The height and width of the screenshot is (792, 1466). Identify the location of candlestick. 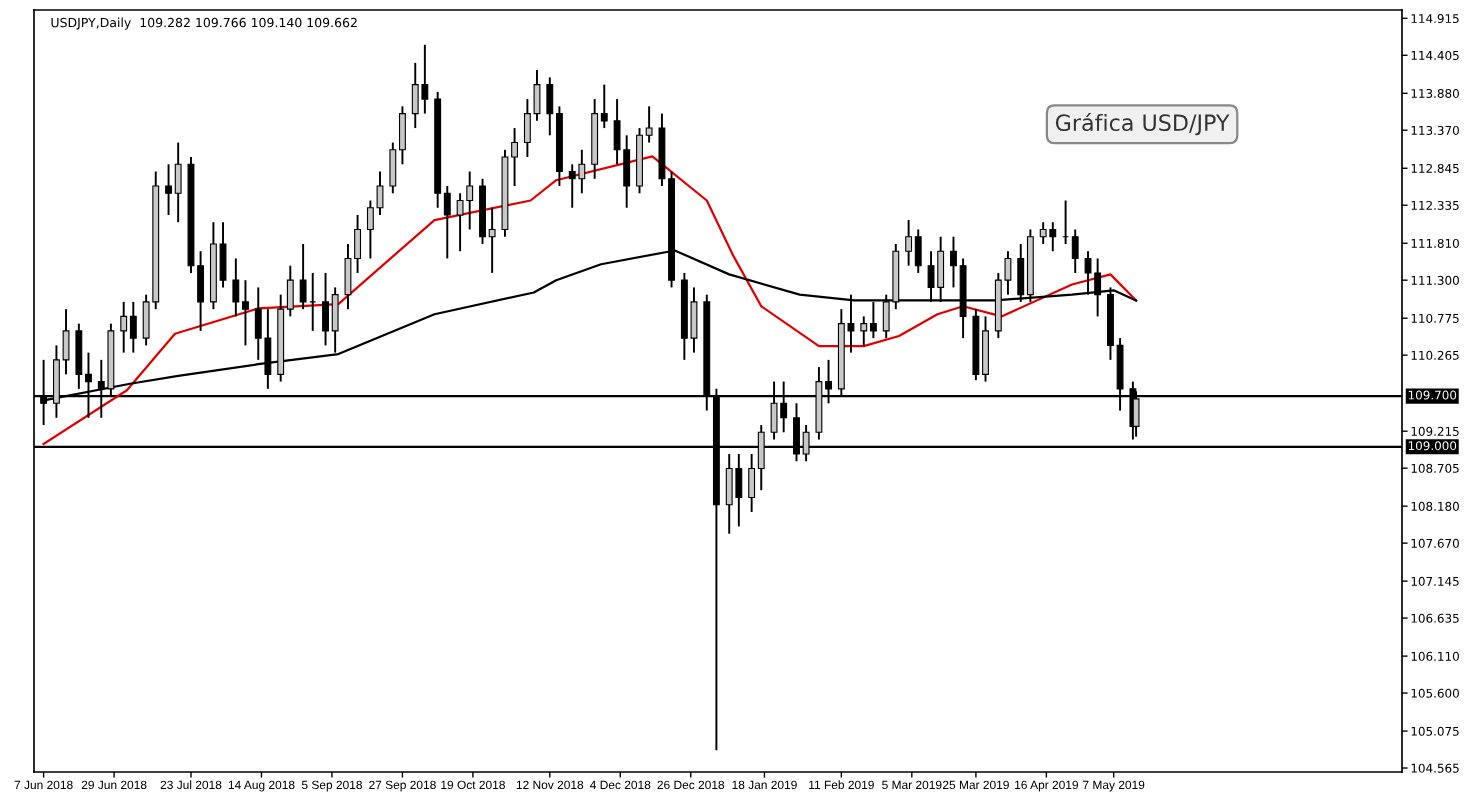
(1075, 251).